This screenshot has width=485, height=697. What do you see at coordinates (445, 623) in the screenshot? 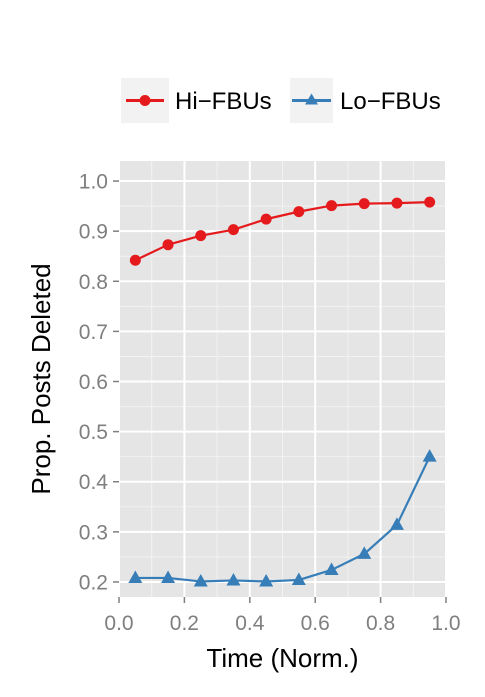
I see `x-tick-label: 1.0` at bounding box center [445, 623].